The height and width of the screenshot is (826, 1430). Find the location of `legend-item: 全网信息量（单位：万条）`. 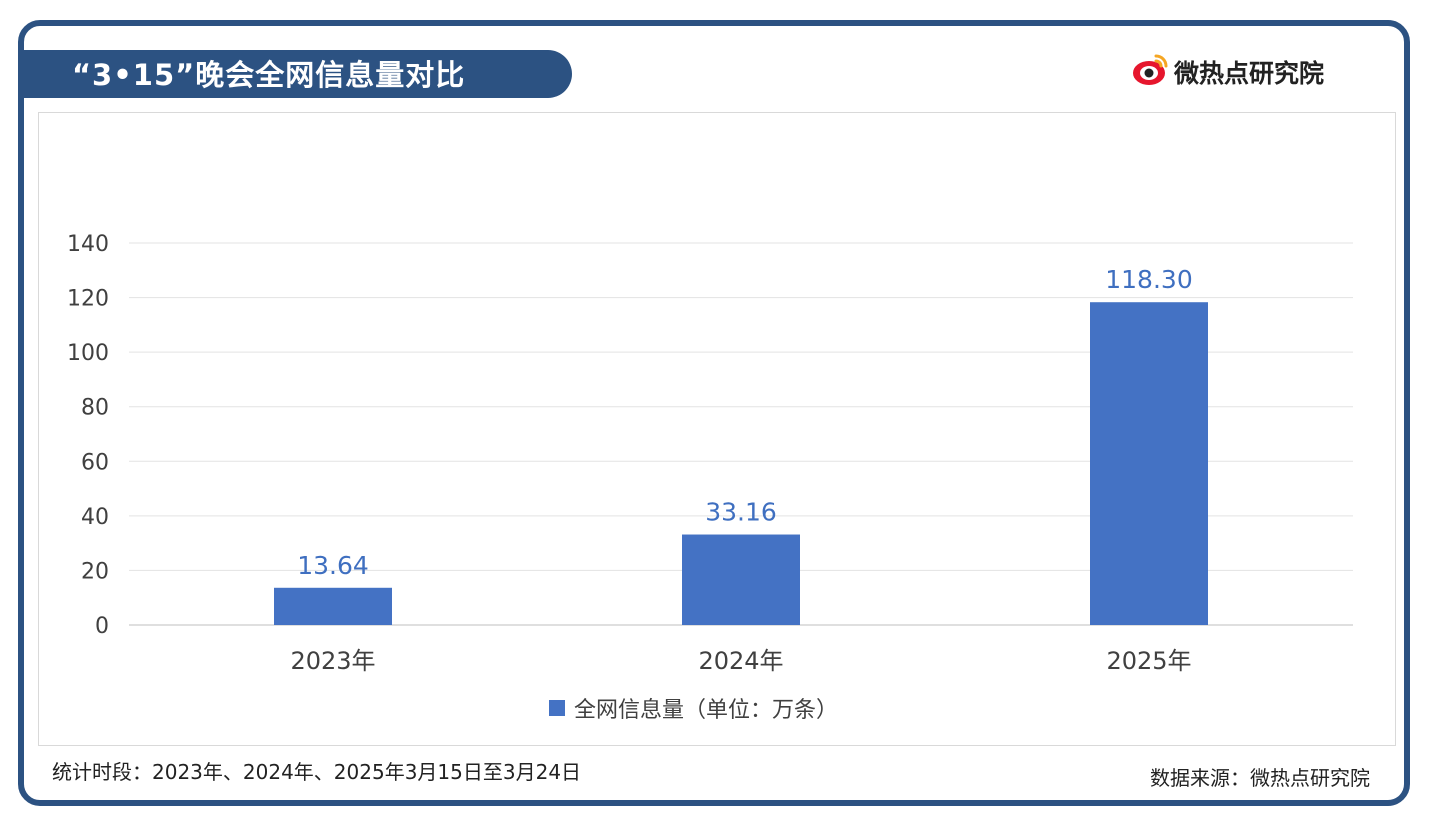

legend-item: 全网信息量（单位：万条） is located at coordinates (693, 710).